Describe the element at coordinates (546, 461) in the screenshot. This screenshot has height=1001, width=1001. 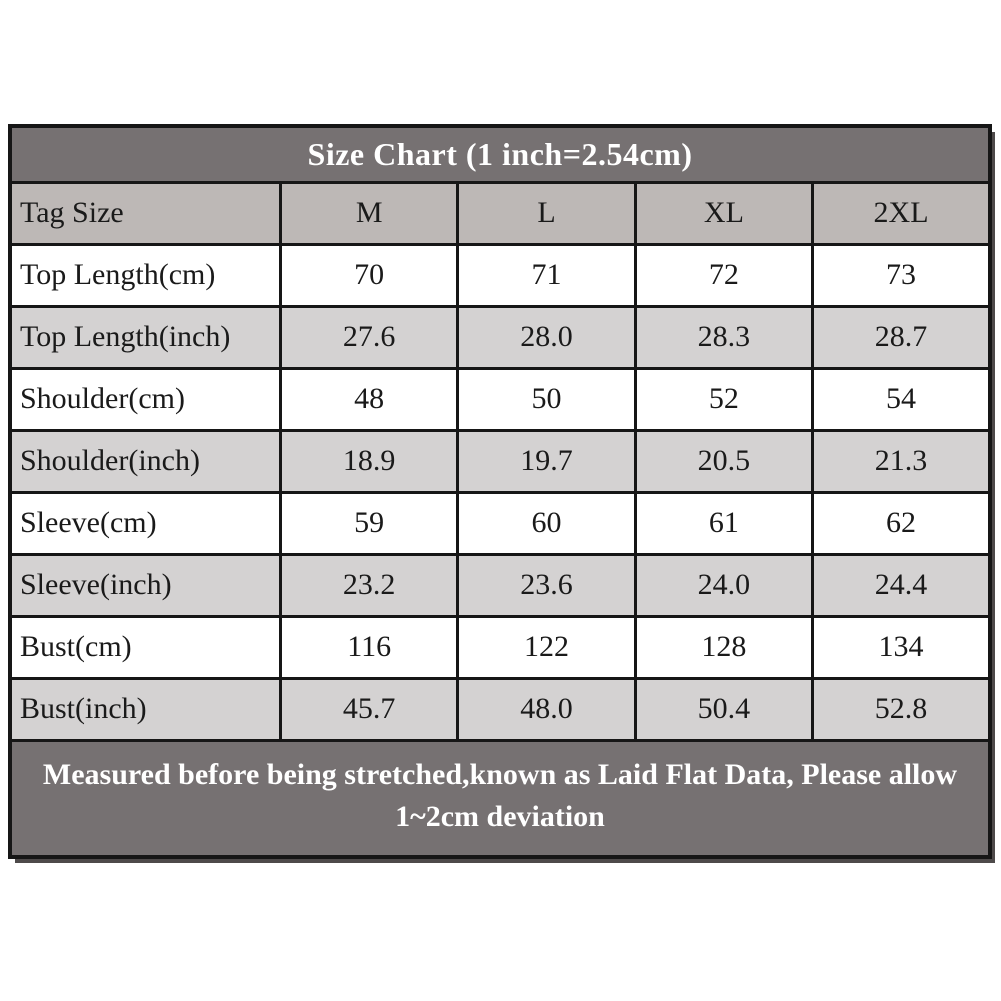
I see `table-cell: 19.7` at that location.